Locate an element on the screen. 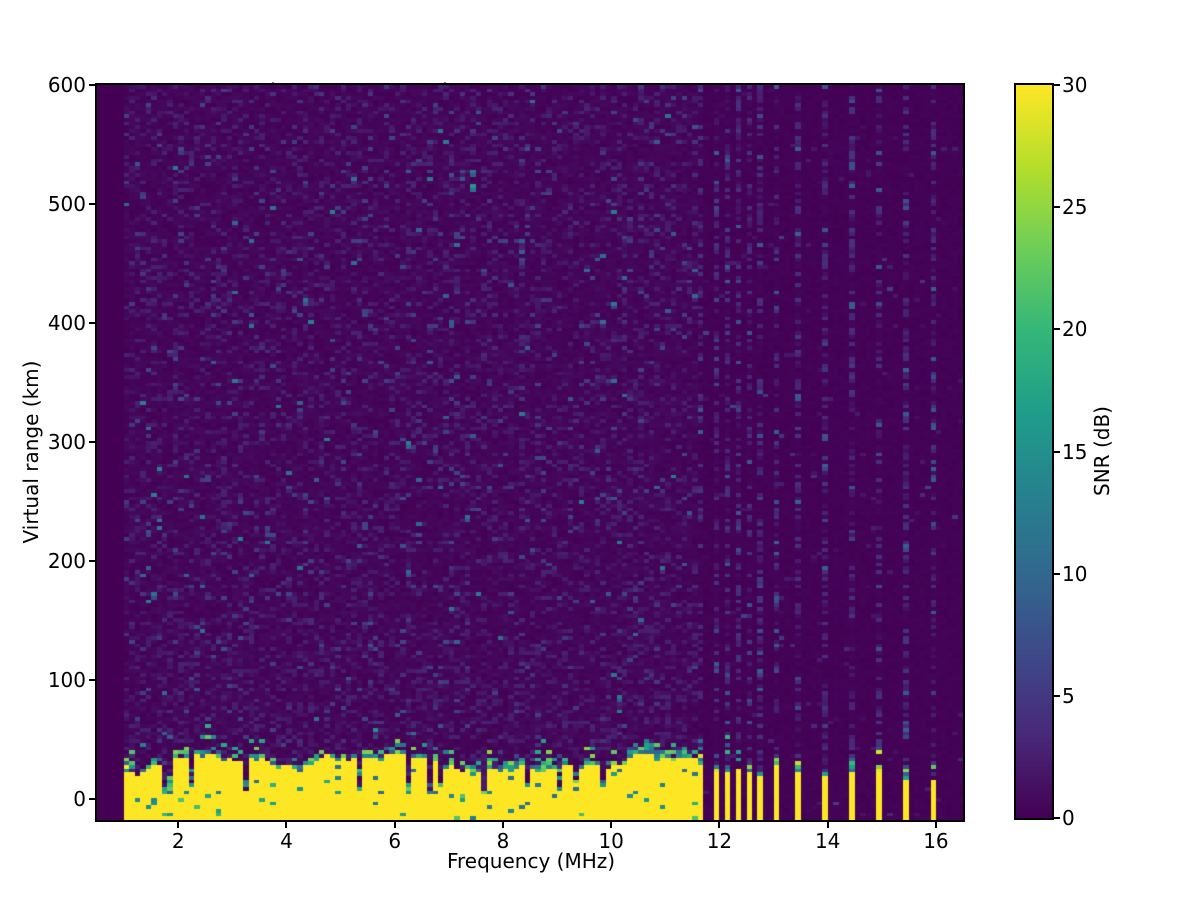 This screenshot has height=900, width=1200. colorbar-label: SNR (dB) is located at coordinates (1102, 451).